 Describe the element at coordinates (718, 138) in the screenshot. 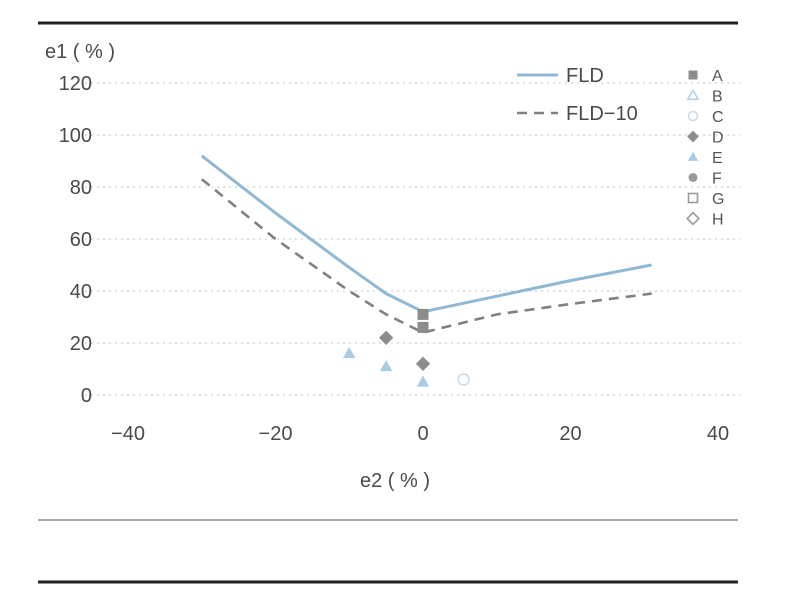

I see `marker-key-label: D` at that location.